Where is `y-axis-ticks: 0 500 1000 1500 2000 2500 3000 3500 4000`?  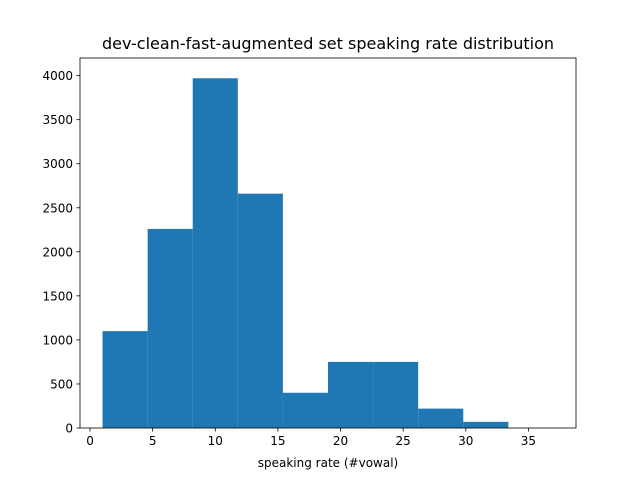 y-axis-ticks: 0 500 1000 1500 2000 2500 3000 3500 4000 is located at coordinates (61, 252).